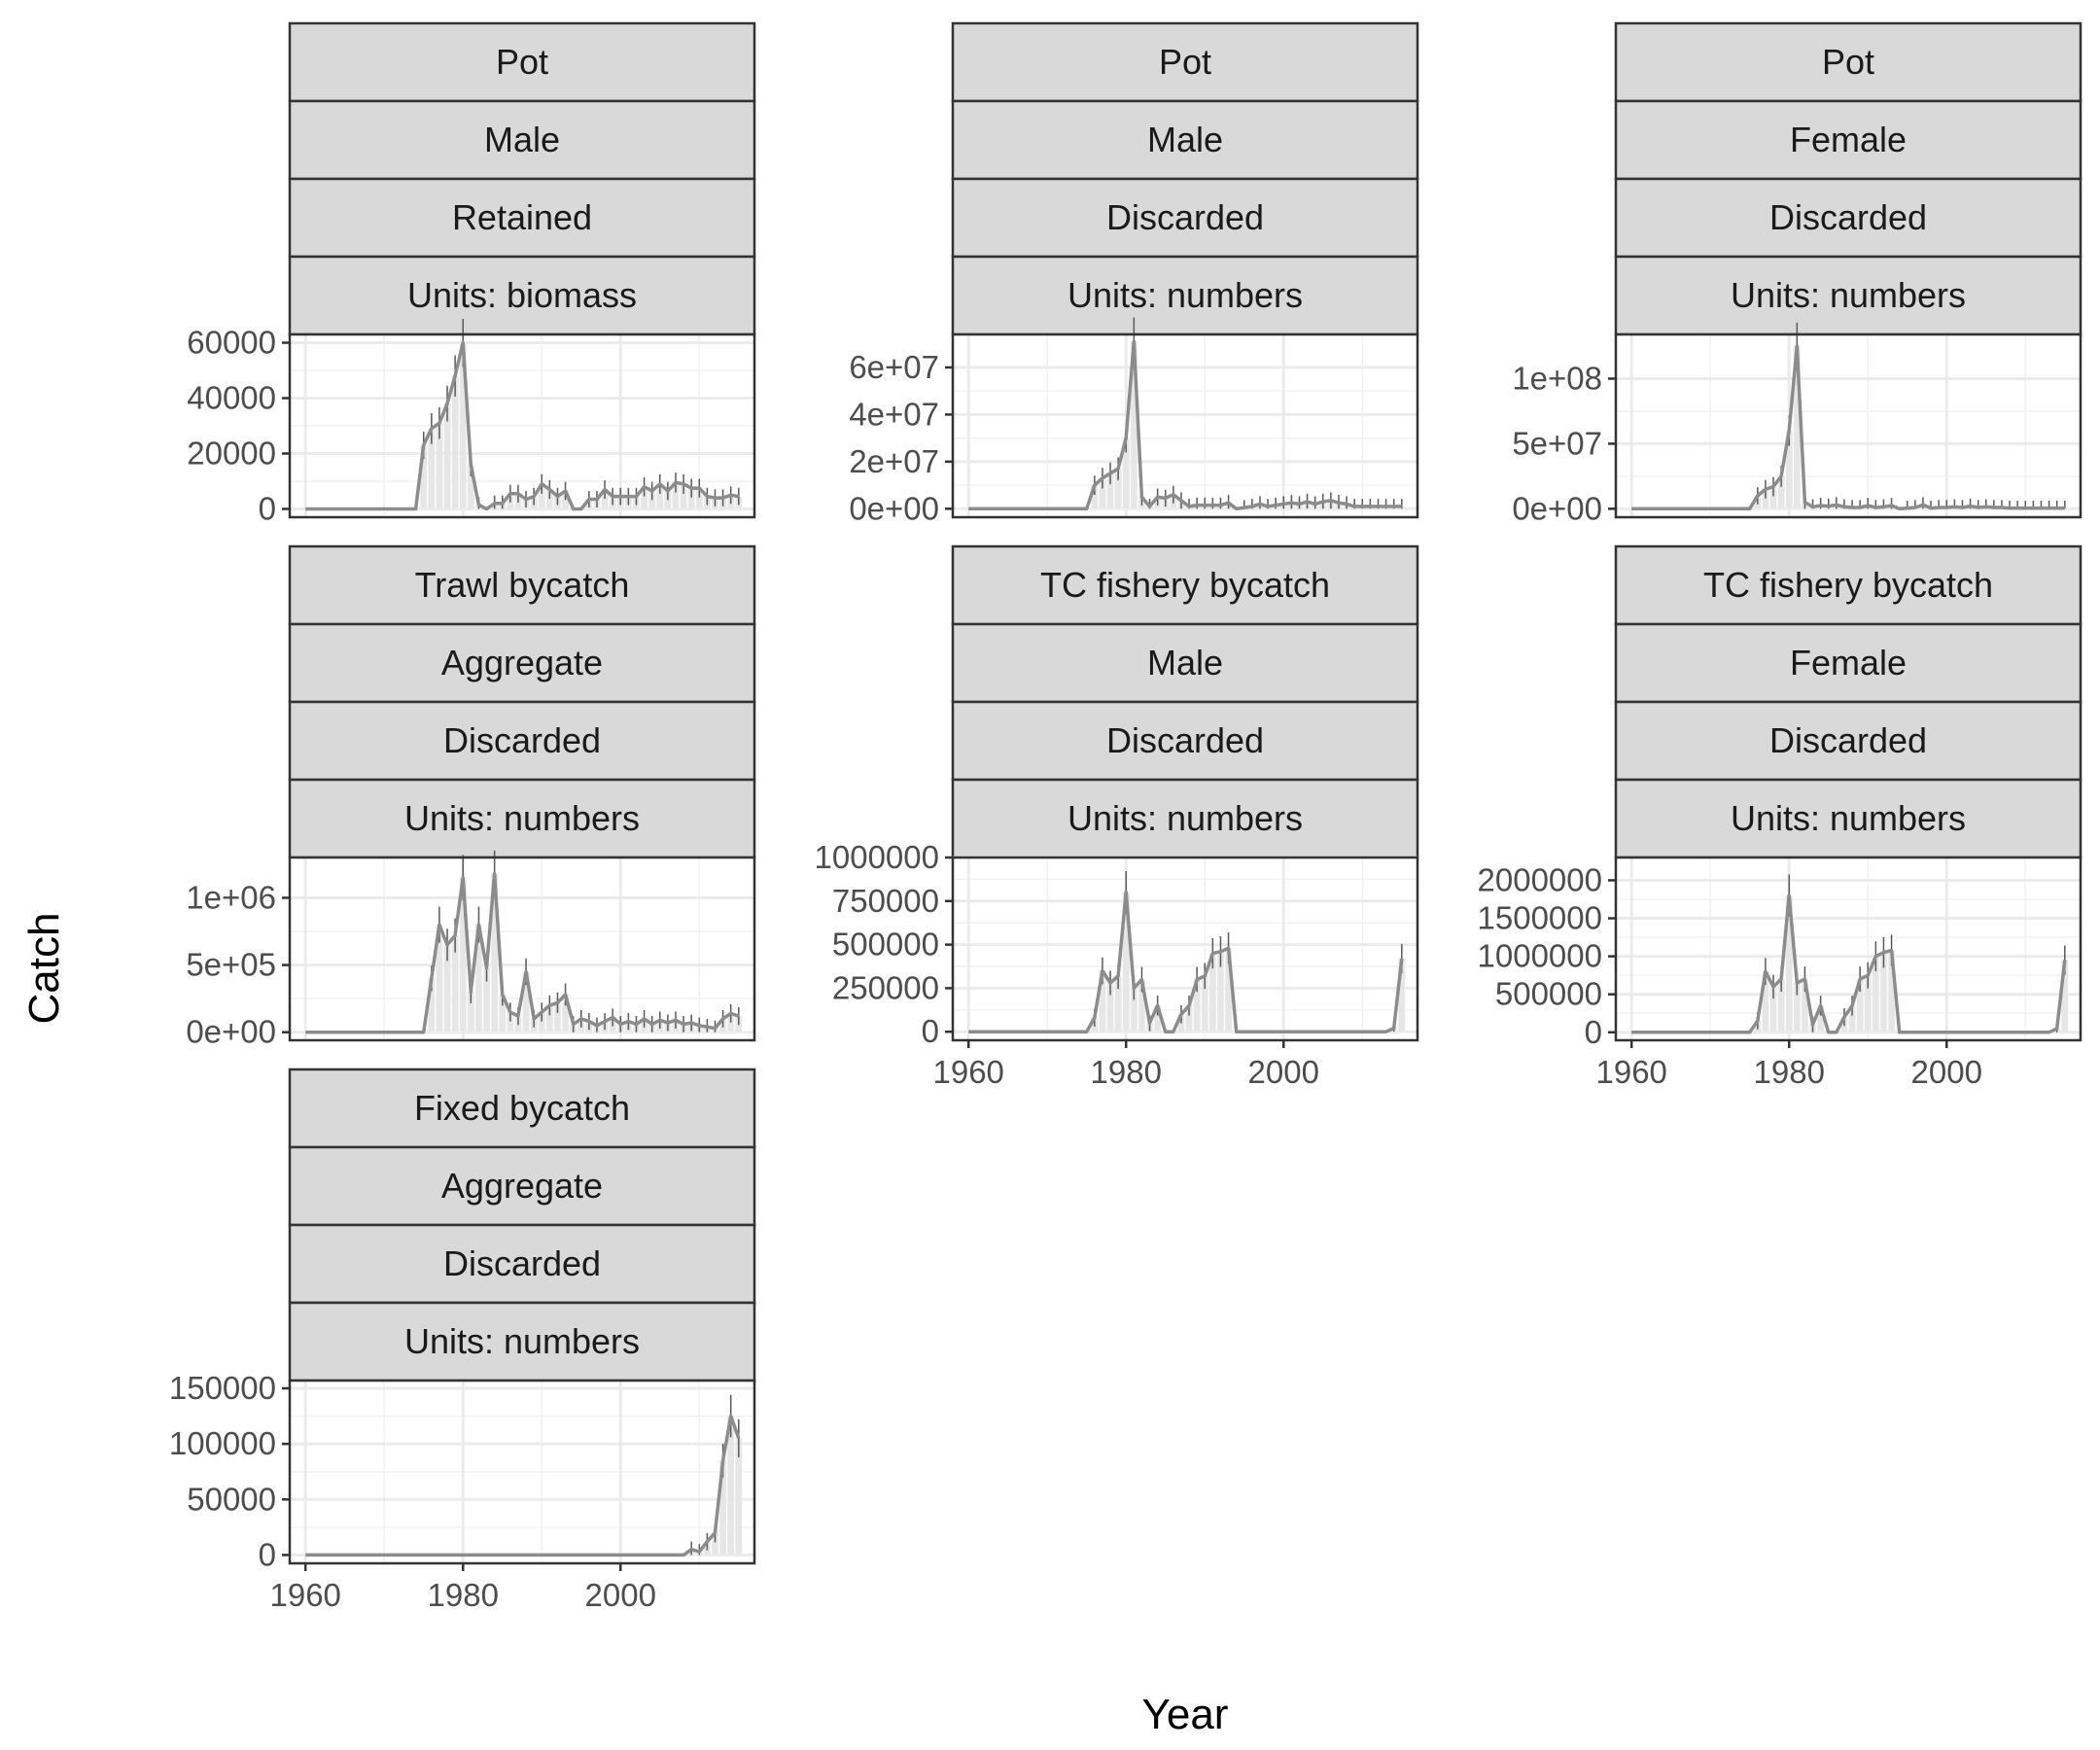  I want to click on y-tick-label: 100000, so click(222, 1443).